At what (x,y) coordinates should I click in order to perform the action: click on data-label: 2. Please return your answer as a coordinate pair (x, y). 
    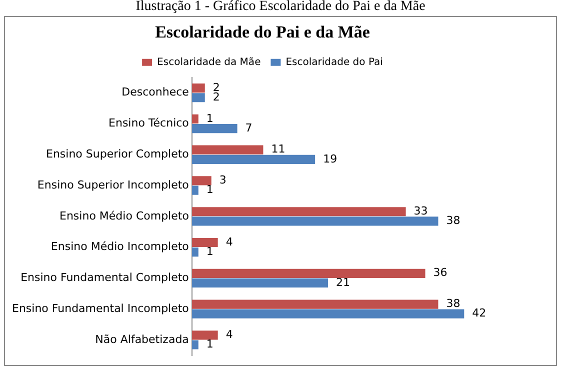
    Looking at the image, I should click on (216, 97).